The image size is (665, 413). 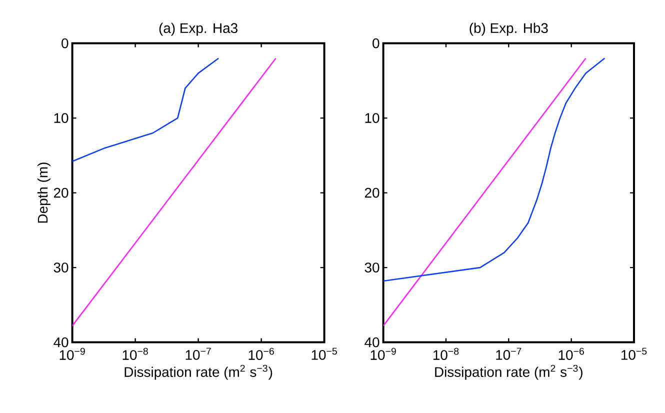 I want to click on chart-title: (b) Exp. Hb3, so click(x=509, y=29).